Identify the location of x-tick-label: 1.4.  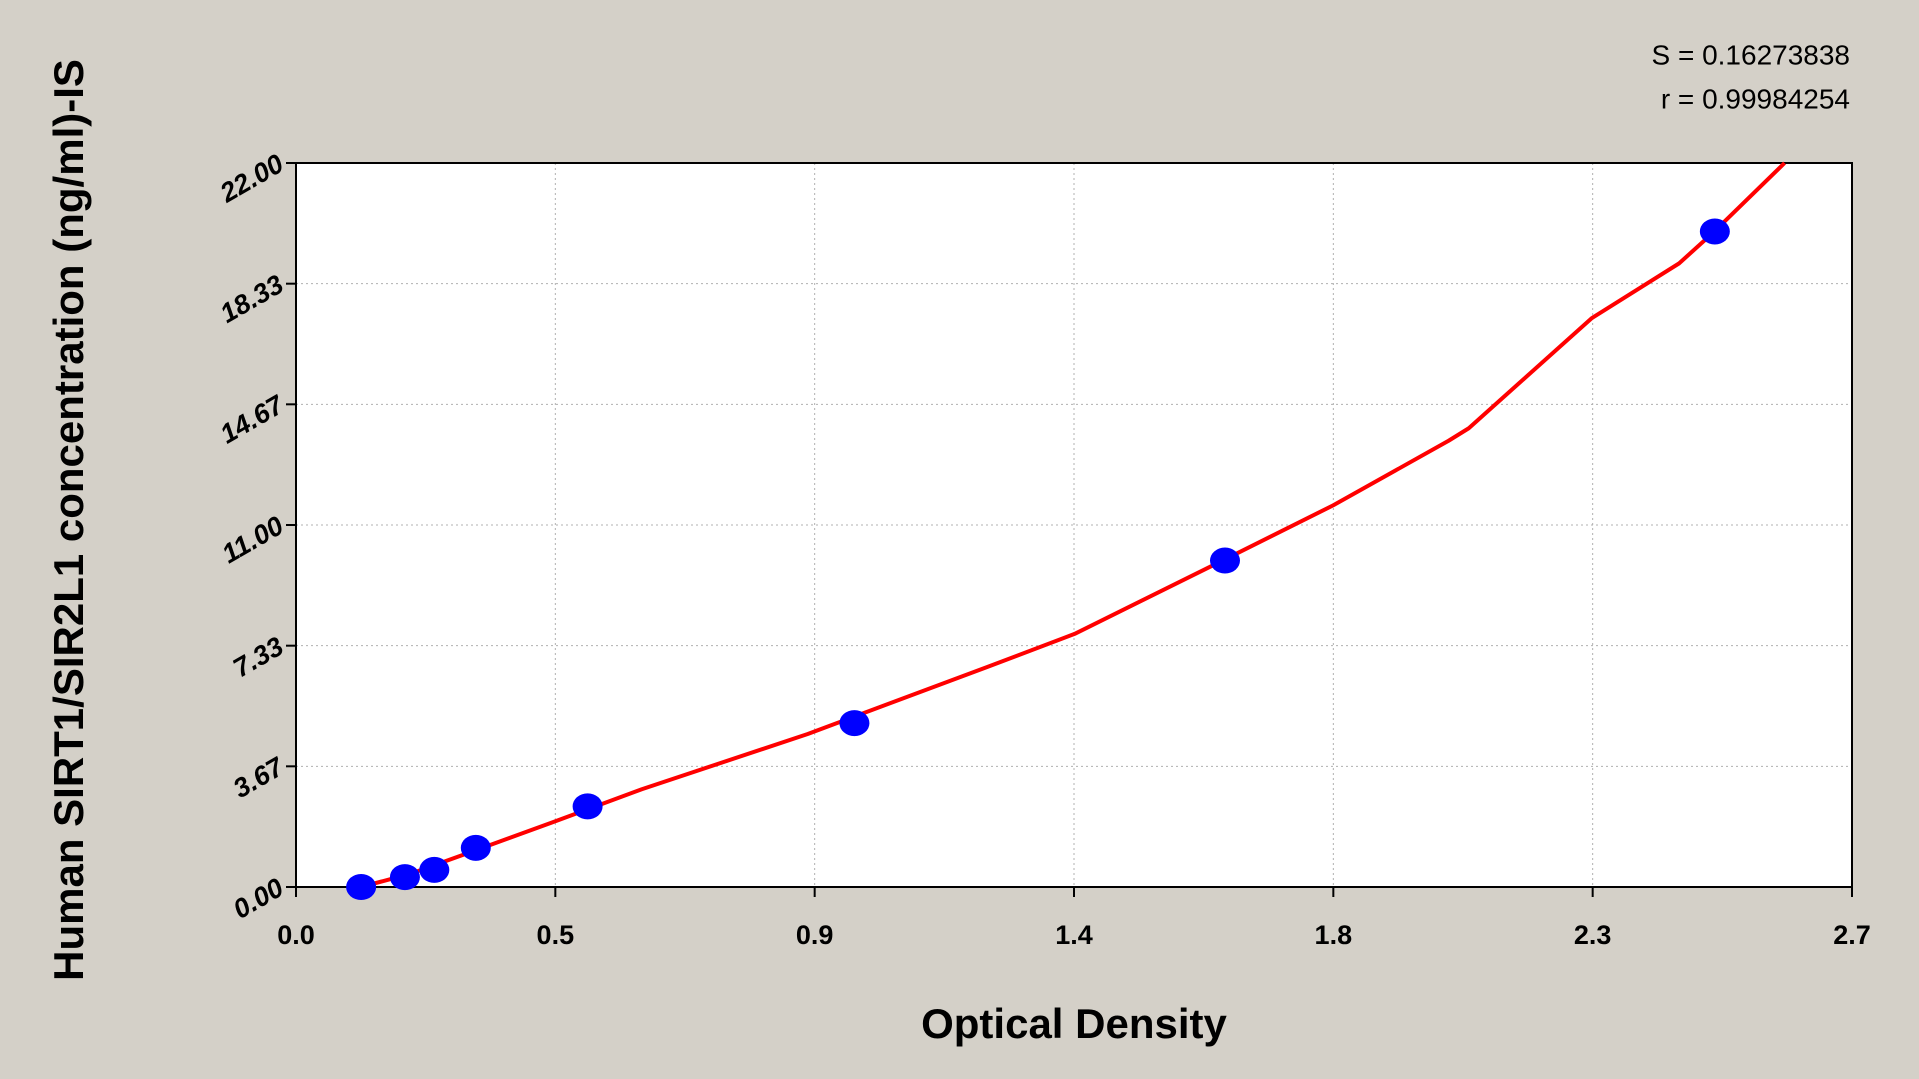
(1074, 935).